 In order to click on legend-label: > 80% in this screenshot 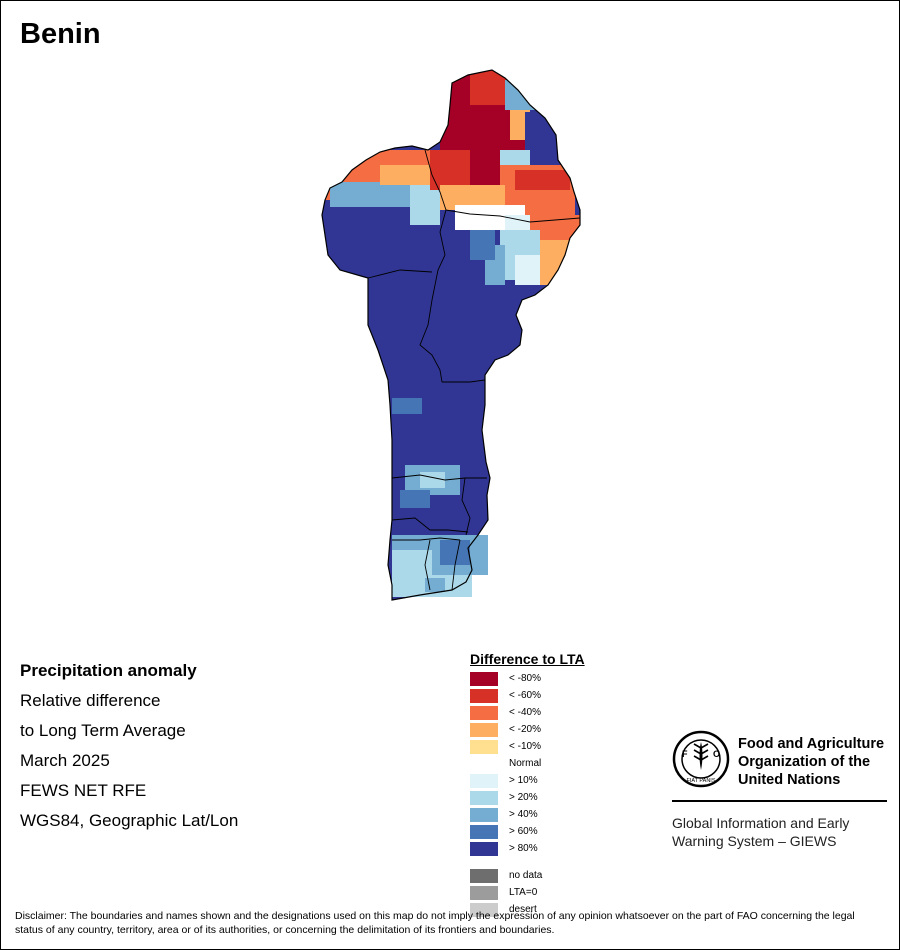, I will do `click(523, 848)`.